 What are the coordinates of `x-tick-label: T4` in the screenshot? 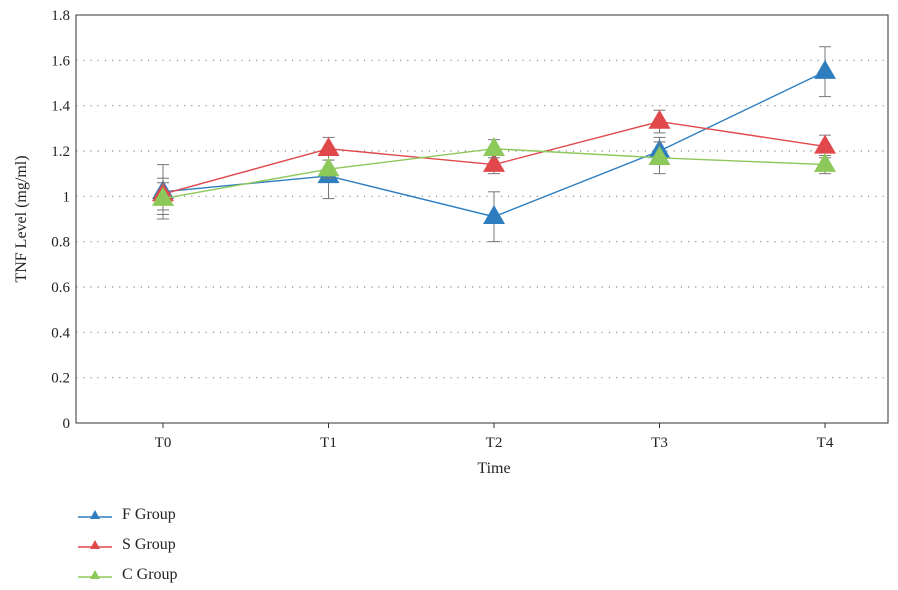 It's located at (825, 443).